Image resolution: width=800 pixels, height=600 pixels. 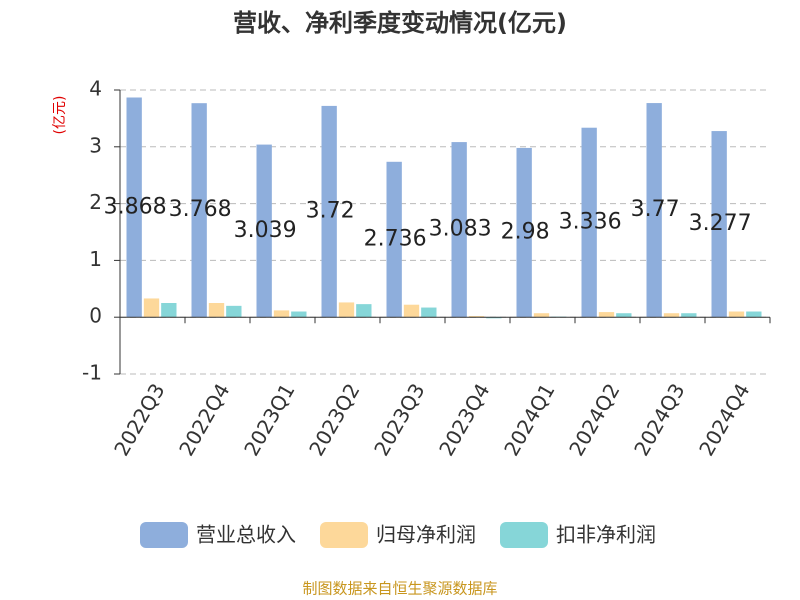 I want to click on data-label: 3.77, so click(x=655, y=209).